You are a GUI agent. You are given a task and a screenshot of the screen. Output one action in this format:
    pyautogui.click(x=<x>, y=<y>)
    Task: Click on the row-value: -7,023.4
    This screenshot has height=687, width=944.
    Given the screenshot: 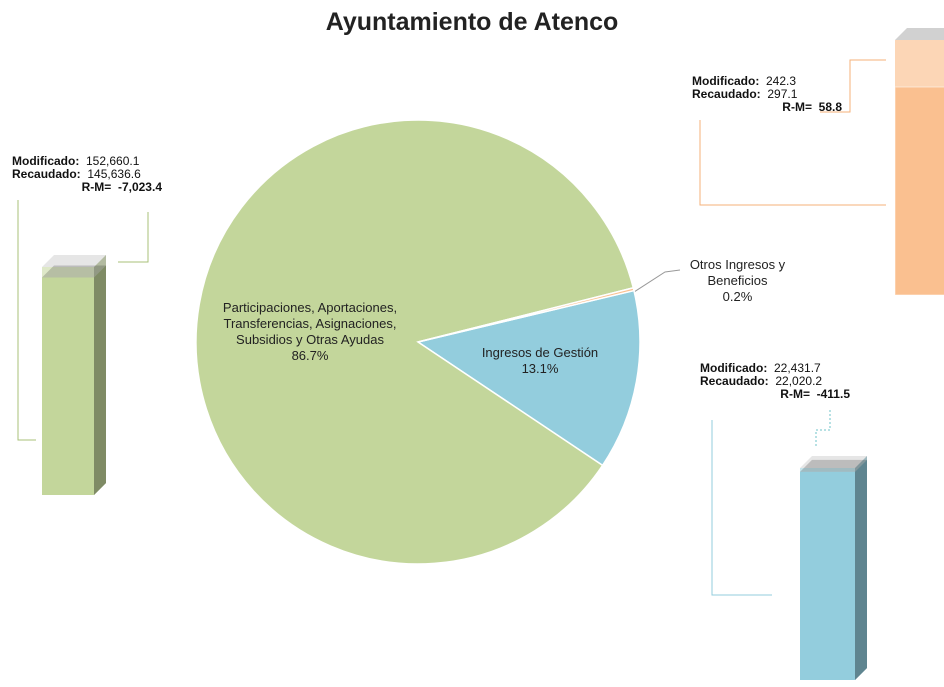 What is the action you would take?
    pyautogui.click(x=139, y=187)
    